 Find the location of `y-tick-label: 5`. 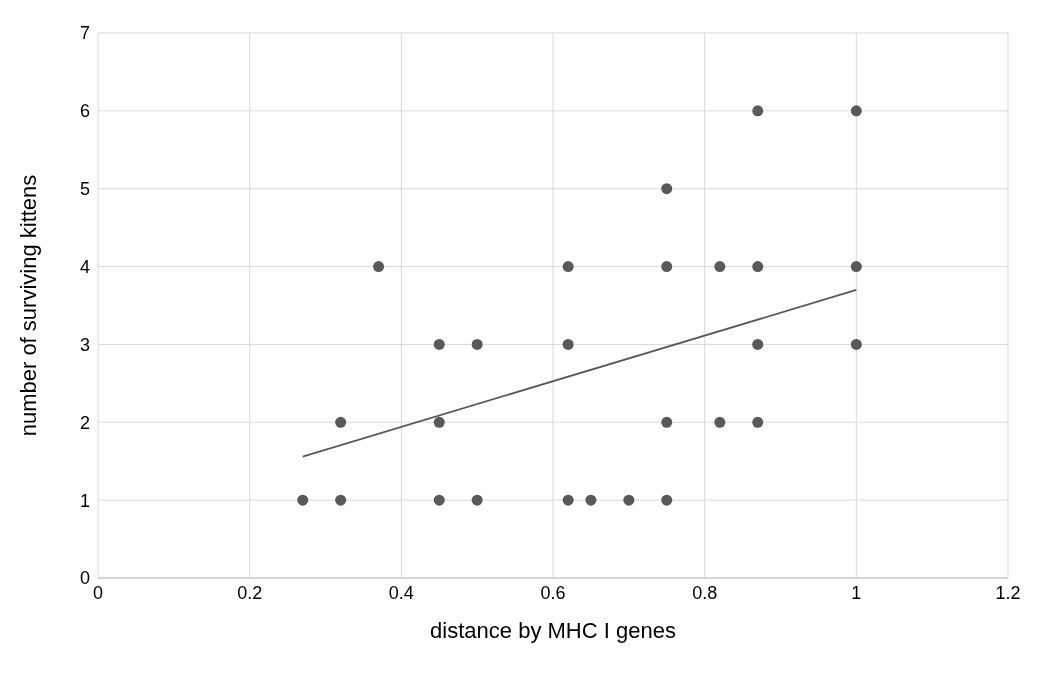

y-tick-label: 5 is located at coordinates (84, 189).